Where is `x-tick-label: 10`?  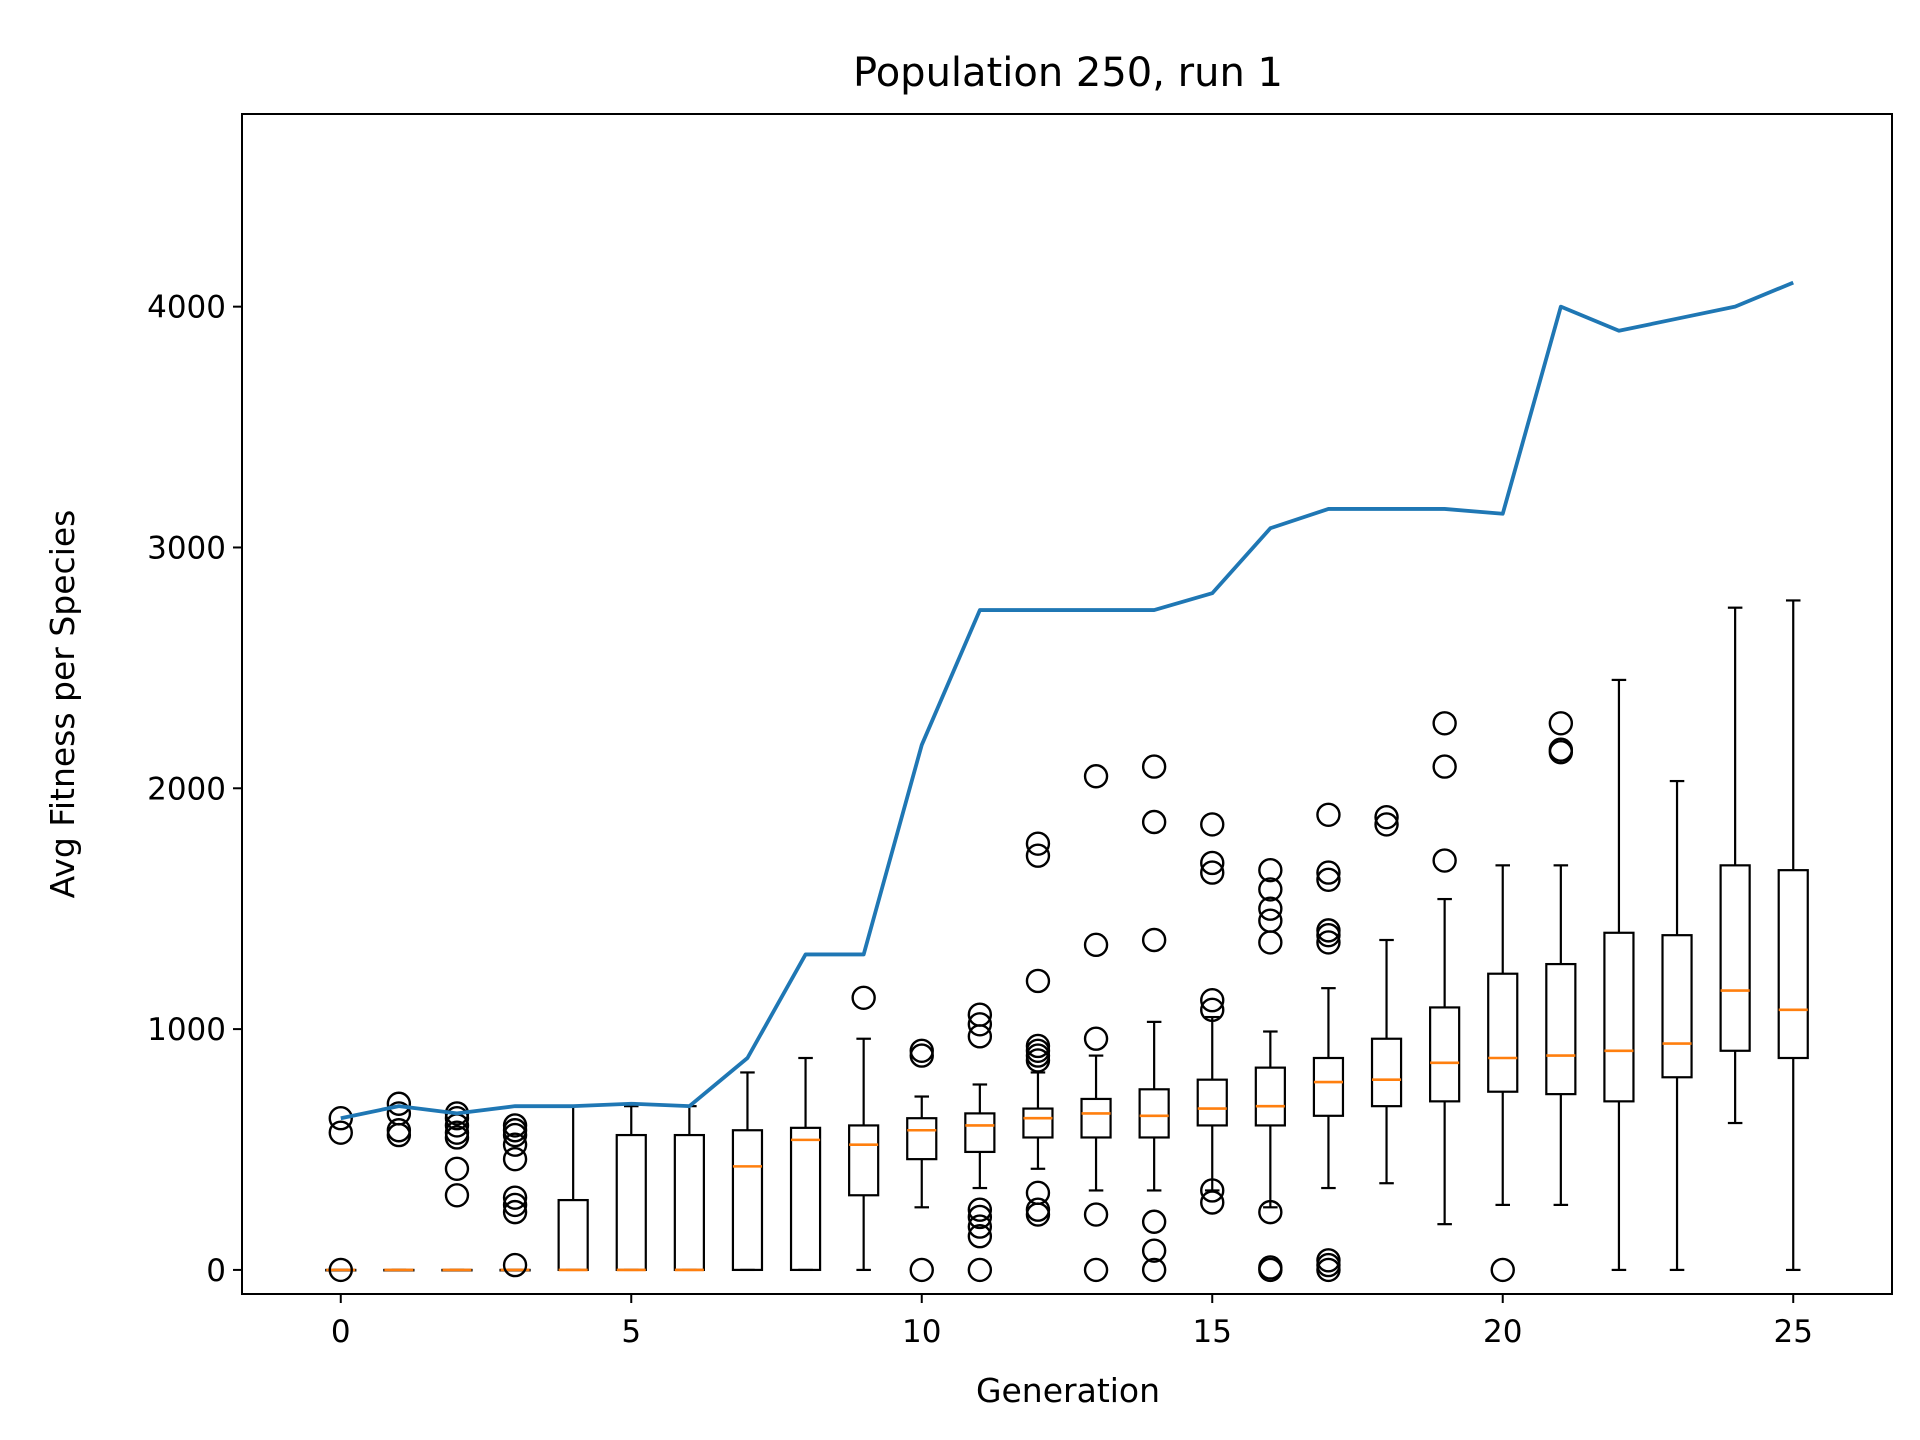
x-tick-label: 10 is located at coordinates (921, 1332).